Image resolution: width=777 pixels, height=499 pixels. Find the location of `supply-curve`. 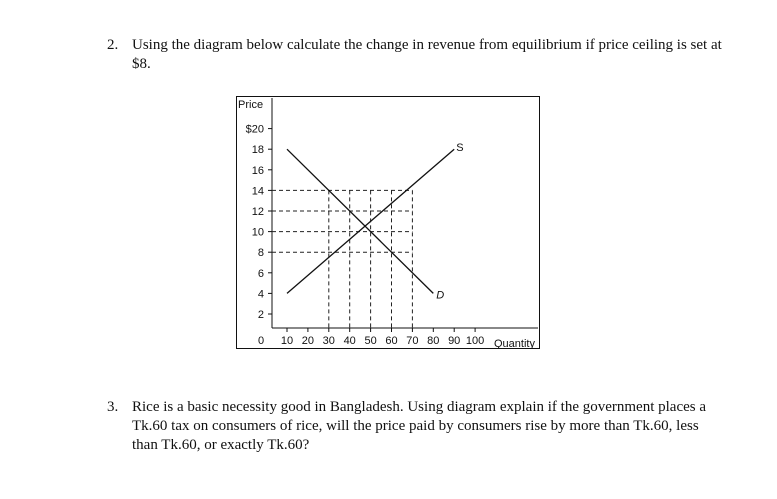

supply-curve is located at coordinates (370, 221).